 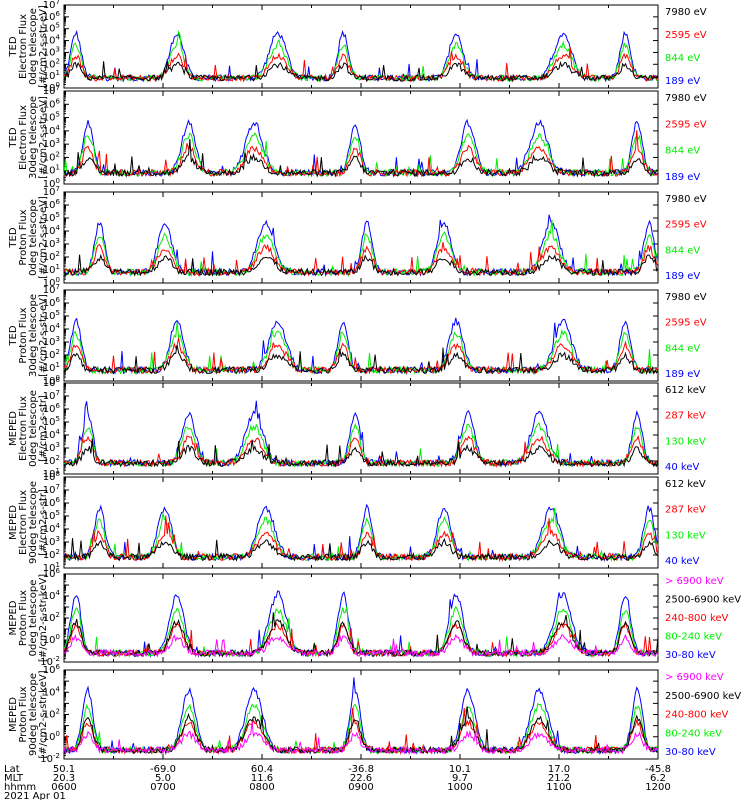 What do you see at coordinates (13, 46) in the screenshot?
I see `ylabel-line: TED` at bounding box center [13, 46].